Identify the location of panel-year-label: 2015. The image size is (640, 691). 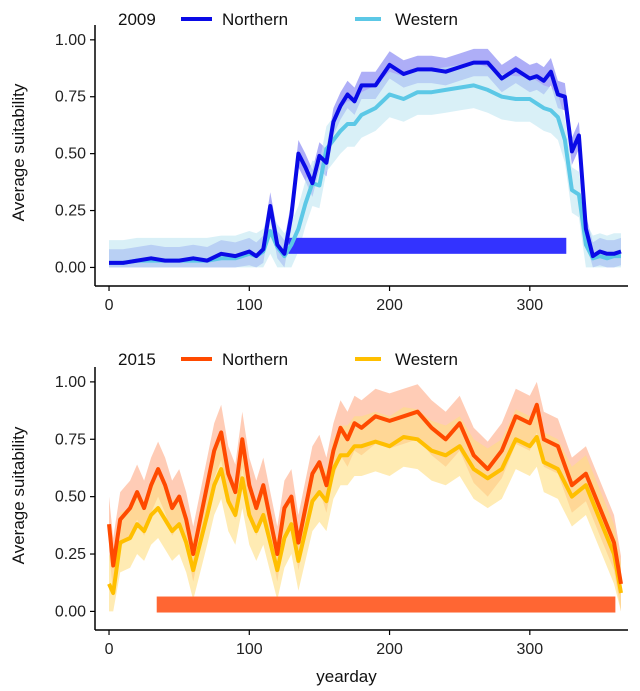
(137, 359).